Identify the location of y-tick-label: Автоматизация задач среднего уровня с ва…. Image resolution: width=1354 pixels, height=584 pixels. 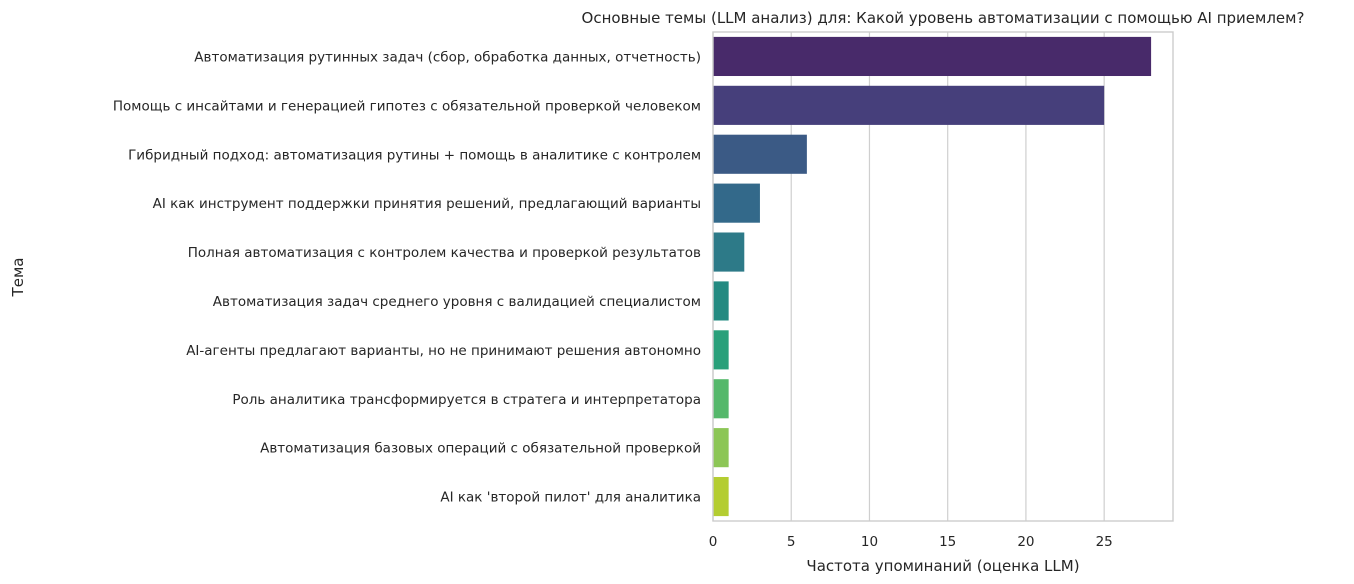
(457, 302).